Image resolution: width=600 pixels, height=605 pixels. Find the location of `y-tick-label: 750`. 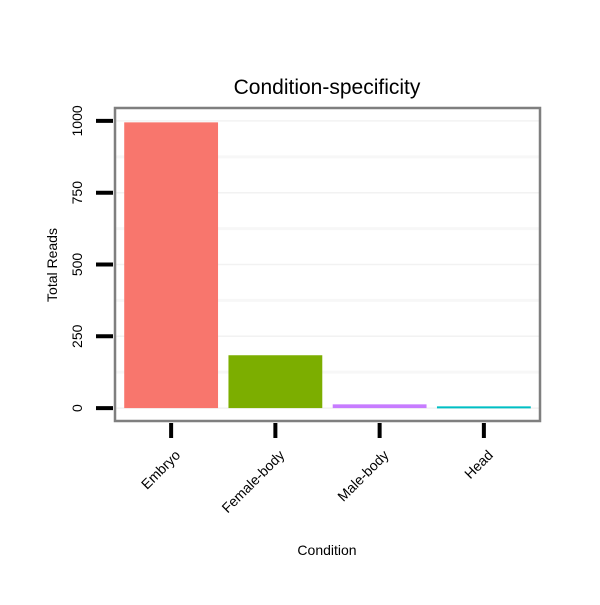

y-tick-label: 750 is located at coordinates (77, 193).